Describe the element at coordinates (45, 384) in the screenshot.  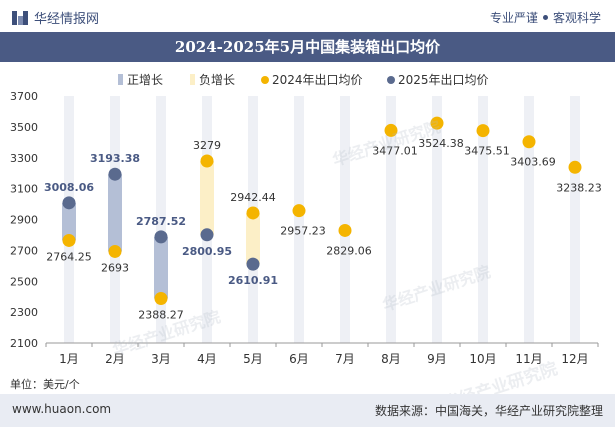
I see `unit-label: 单位：美元/个` at that location.